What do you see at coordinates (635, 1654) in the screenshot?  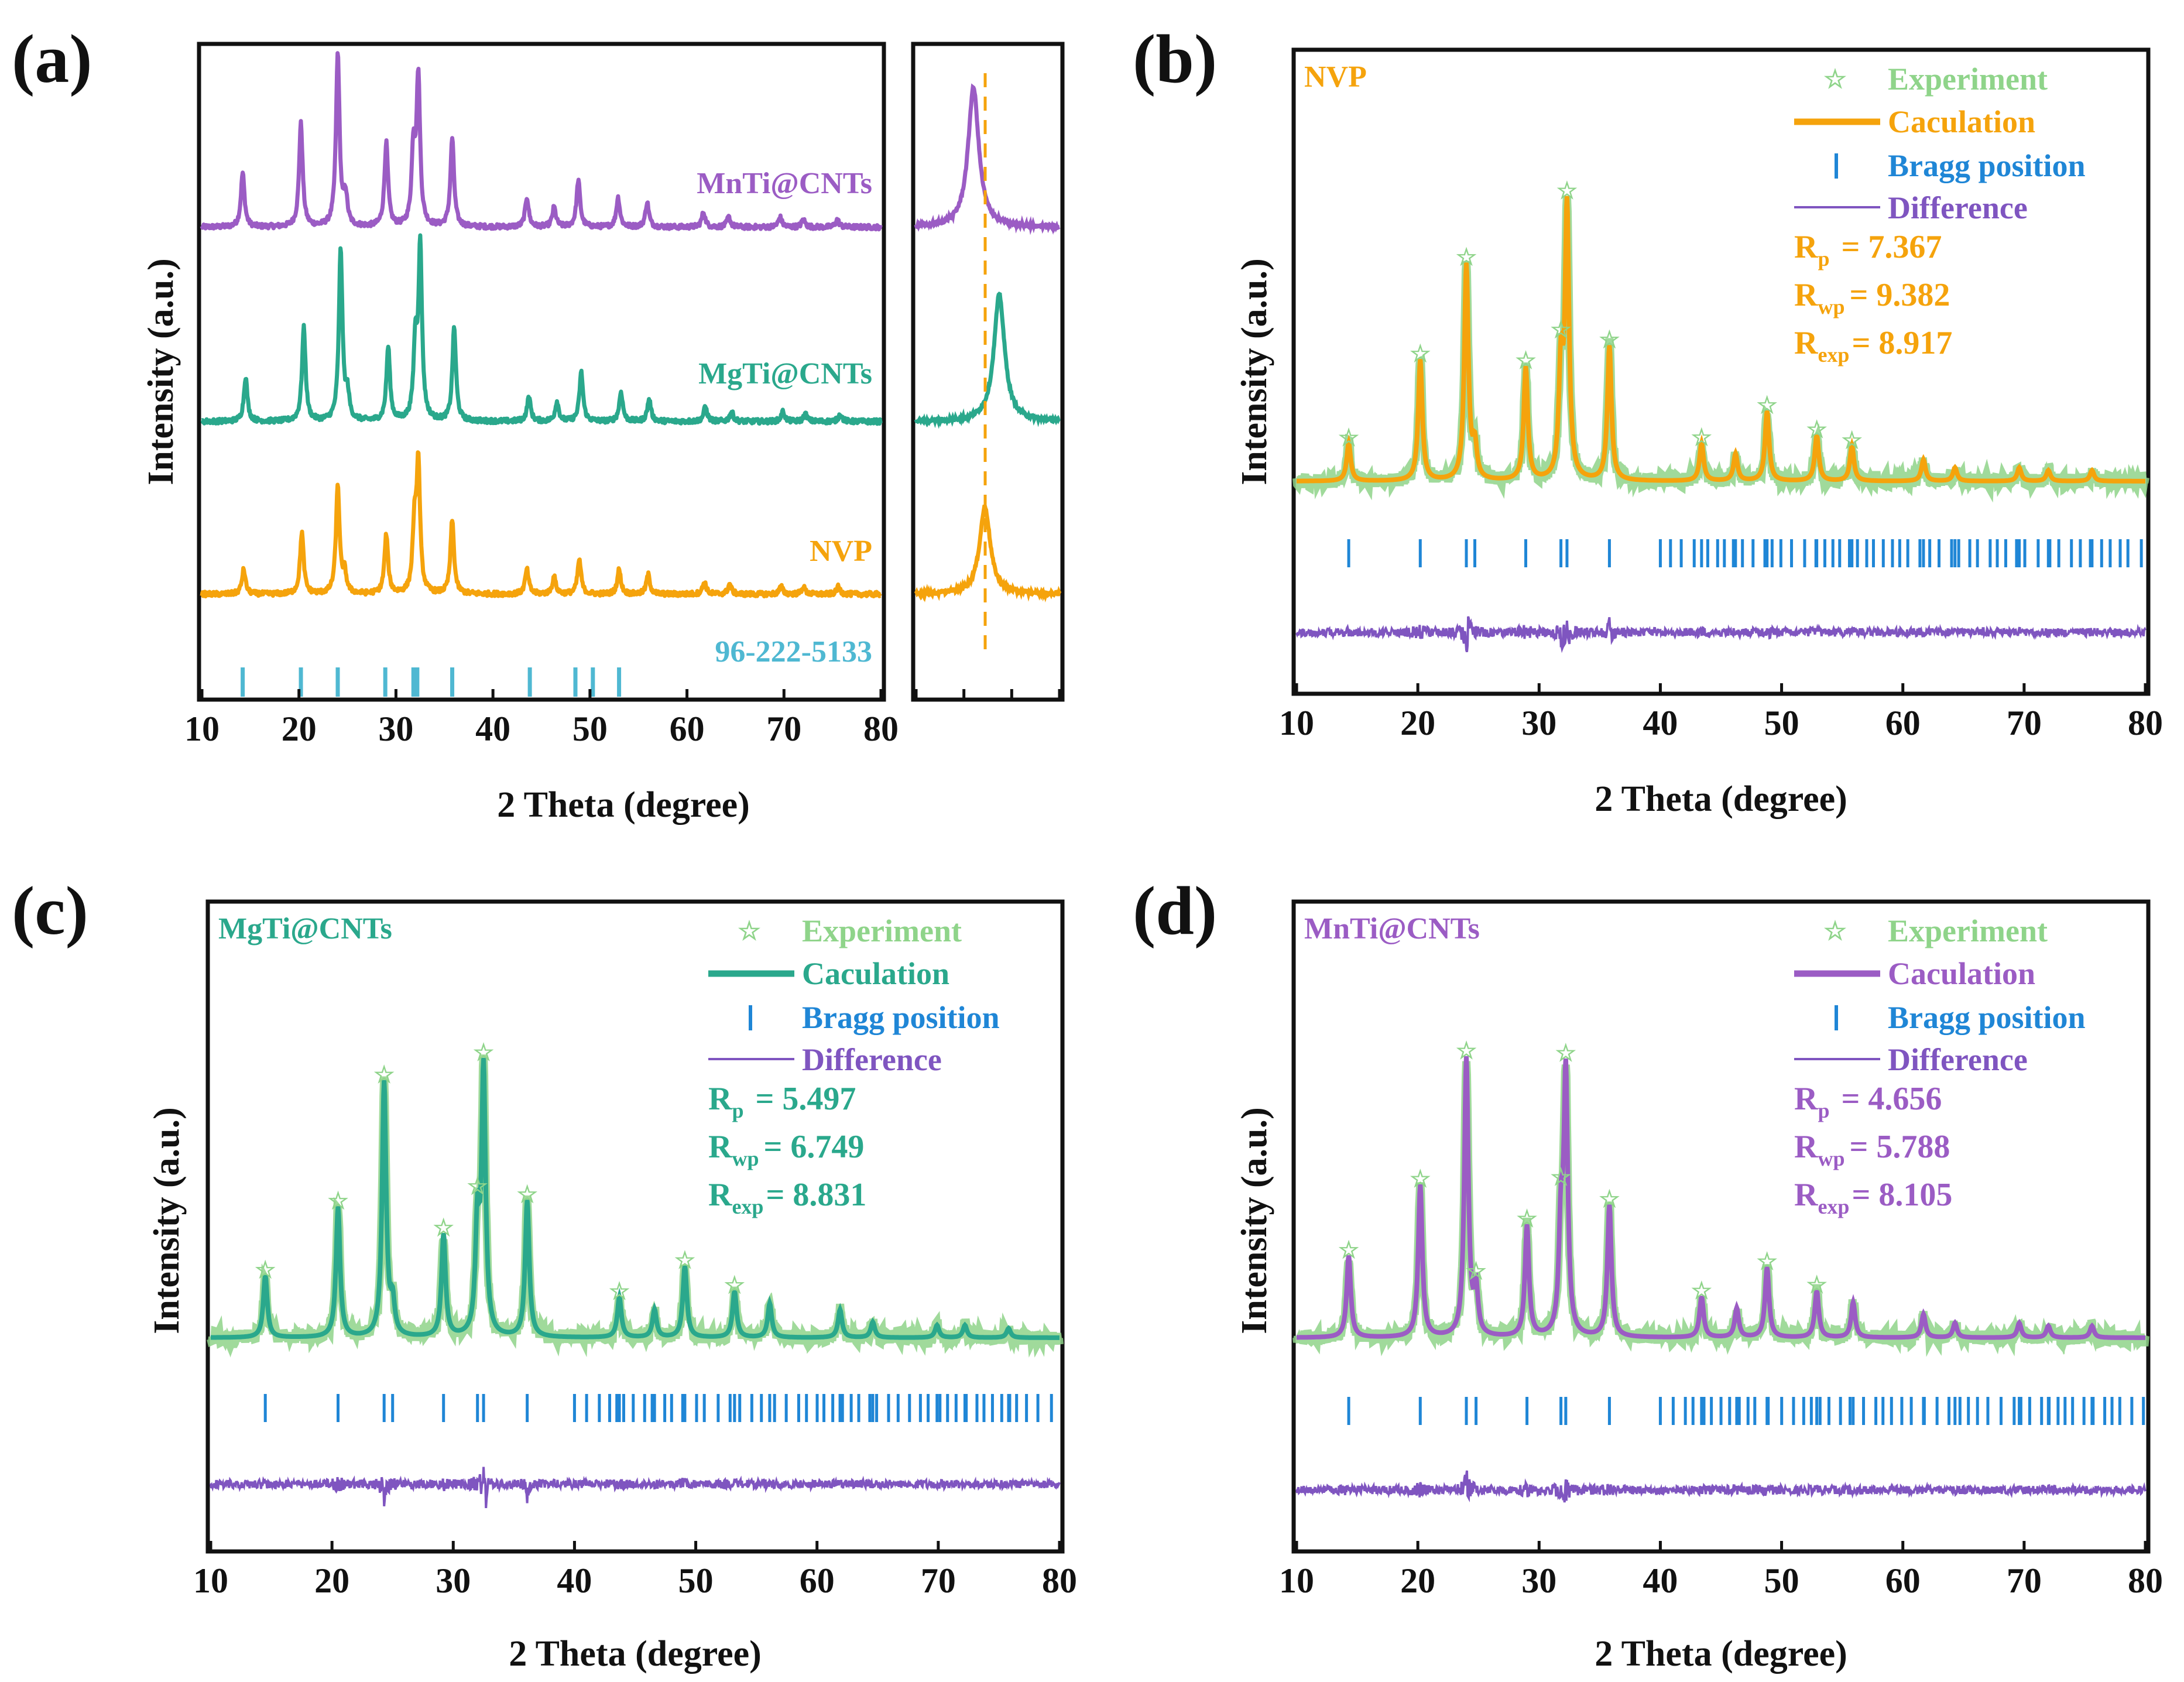 I see `panel-c-x-title: 2 Theta (degree)` at bounding box center [635, 1654].